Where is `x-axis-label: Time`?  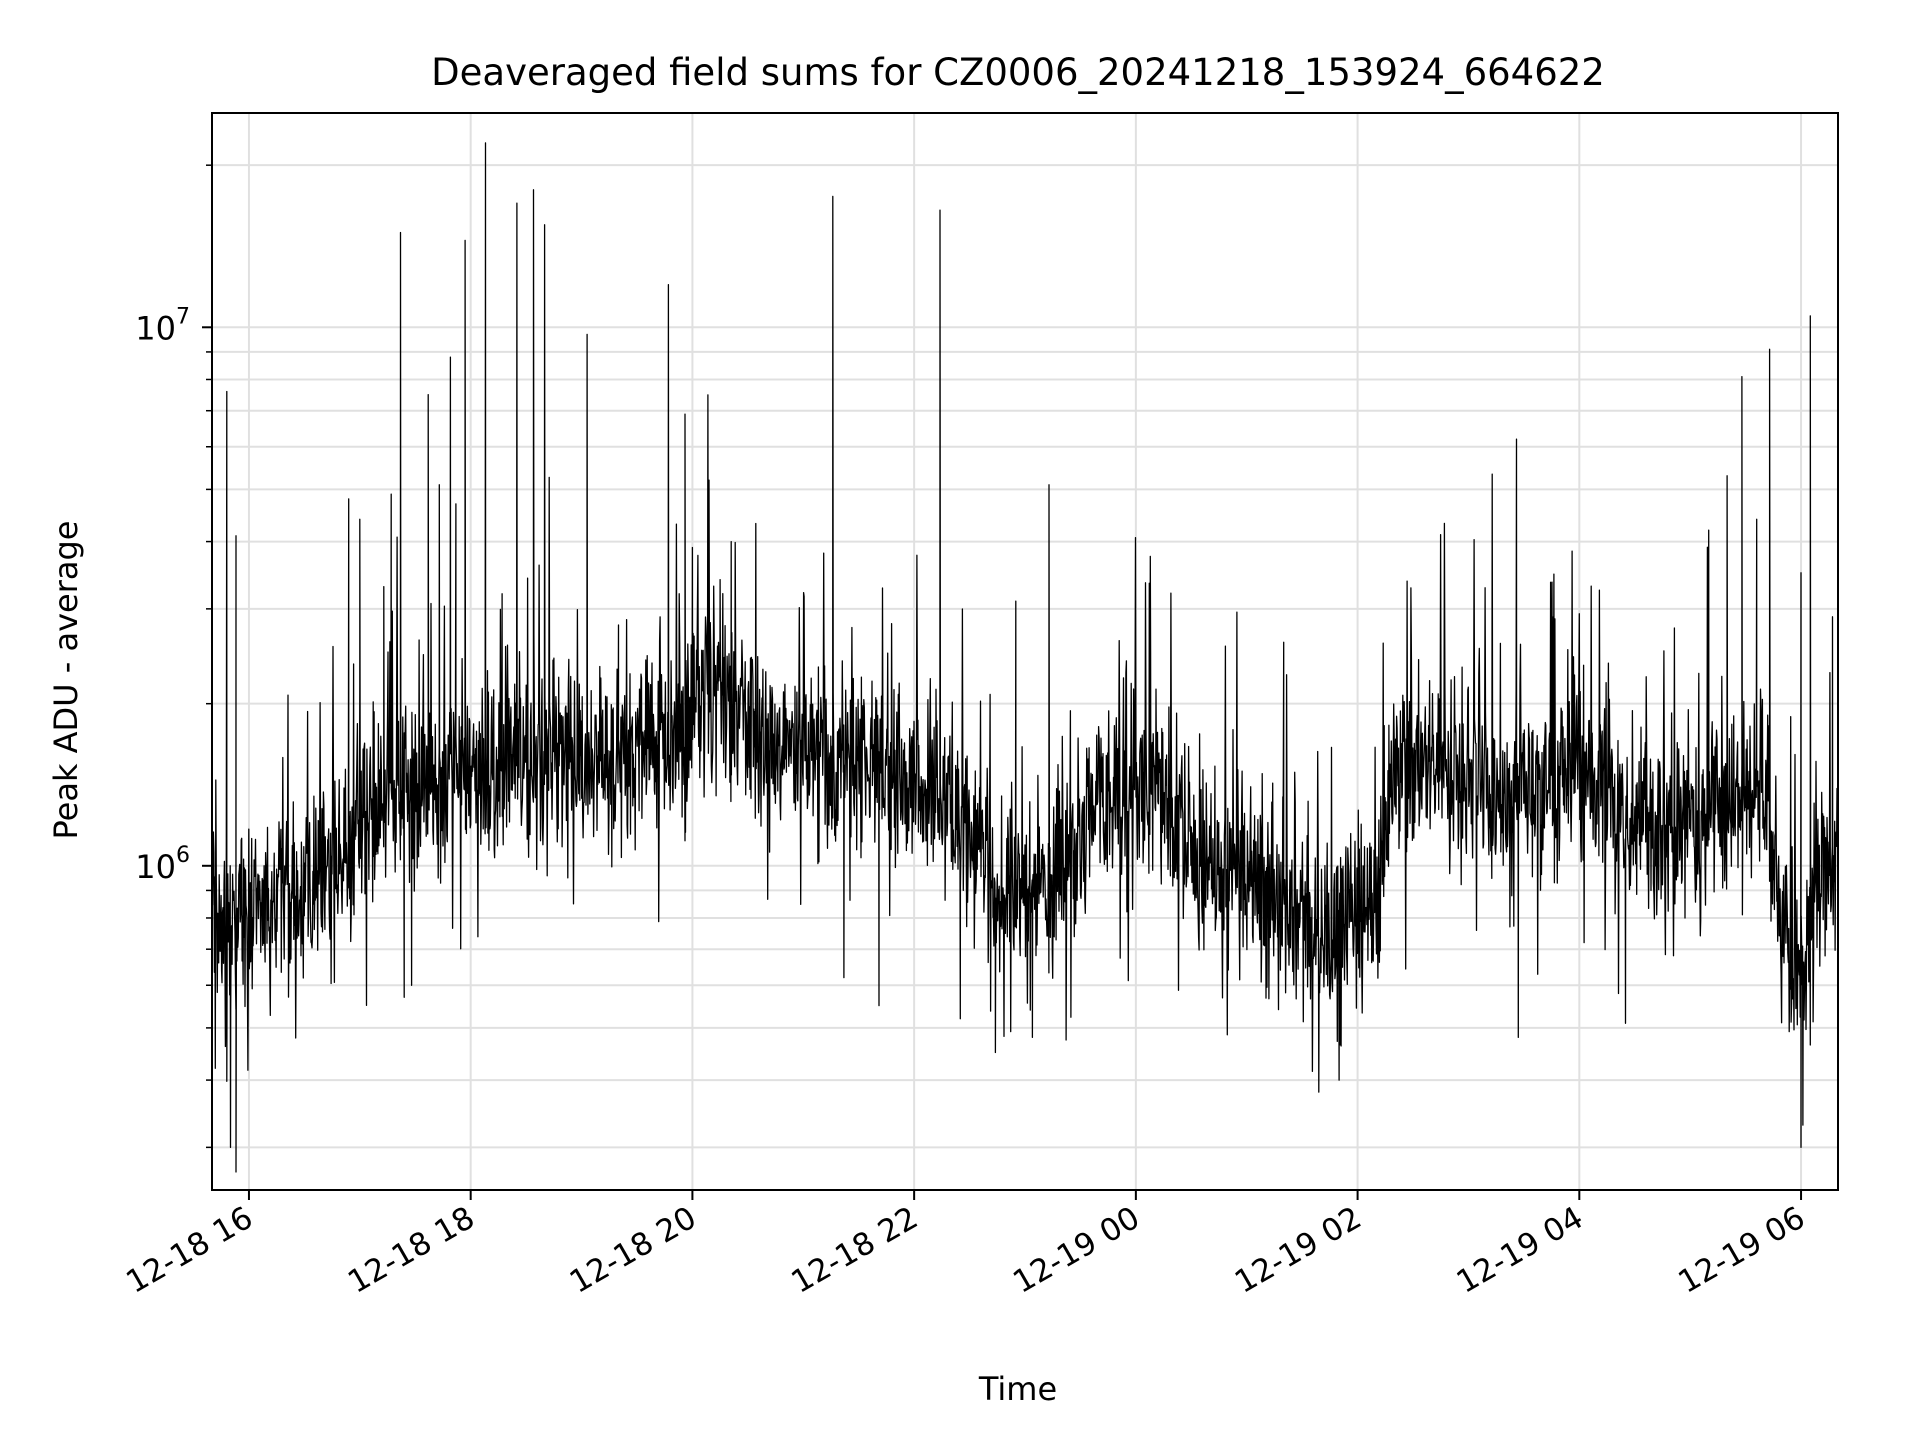
x-axis-label: Time is located at coordinates (1017, 1389).